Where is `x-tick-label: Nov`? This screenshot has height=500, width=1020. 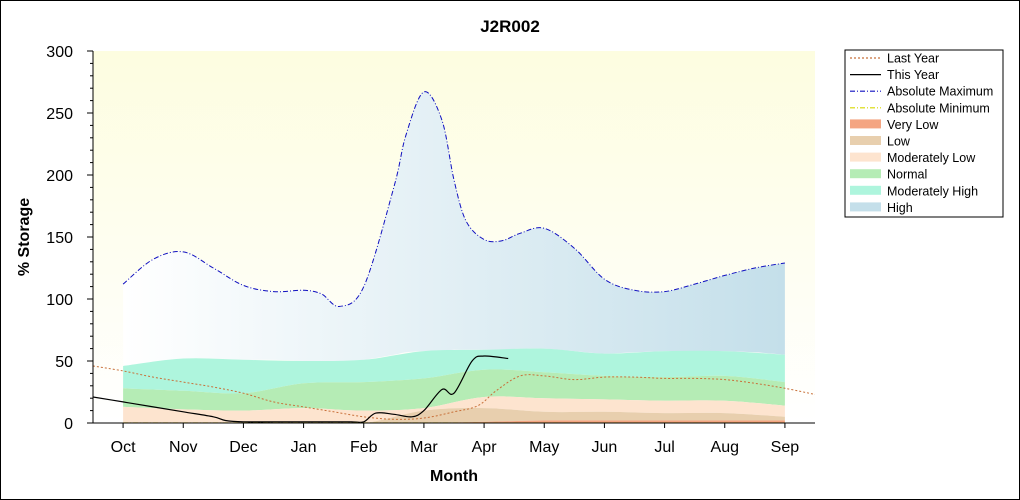
x-tick-label: Nov is located at coordinates (183, 447).